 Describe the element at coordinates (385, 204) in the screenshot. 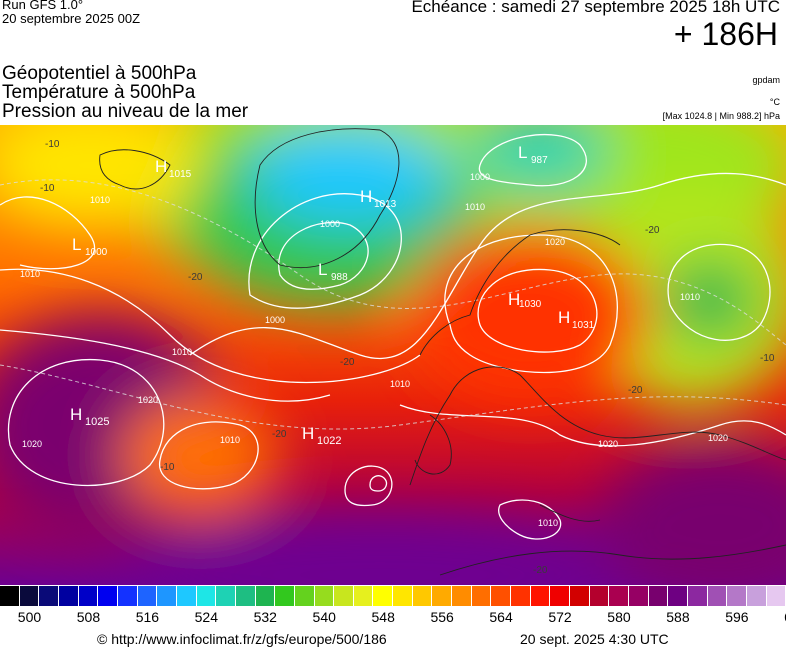

I see `pressure-center-value: 1013` at that location.